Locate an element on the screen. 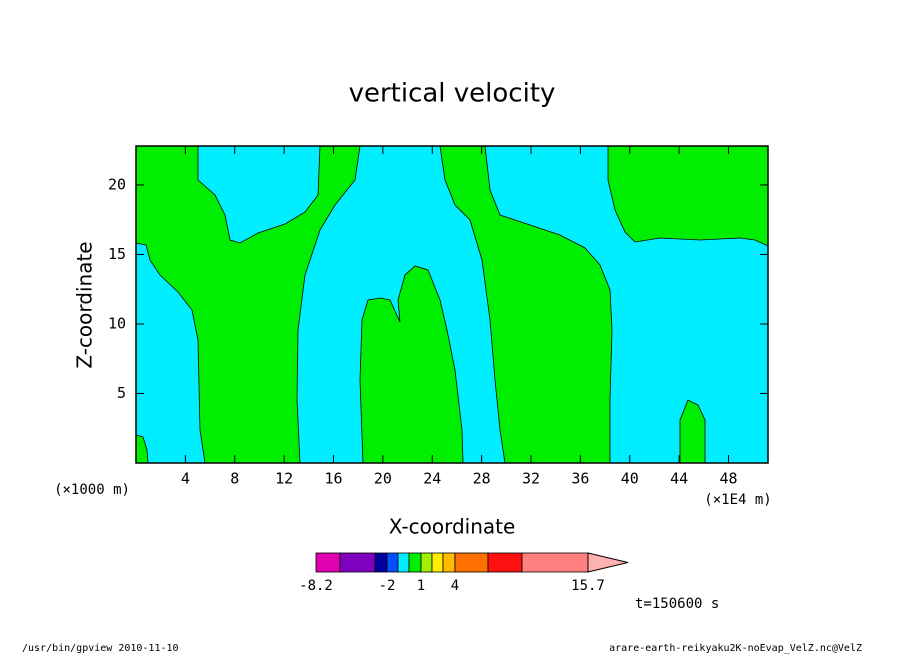  x-tick-label: 8 is located at coordinates (234, 479).